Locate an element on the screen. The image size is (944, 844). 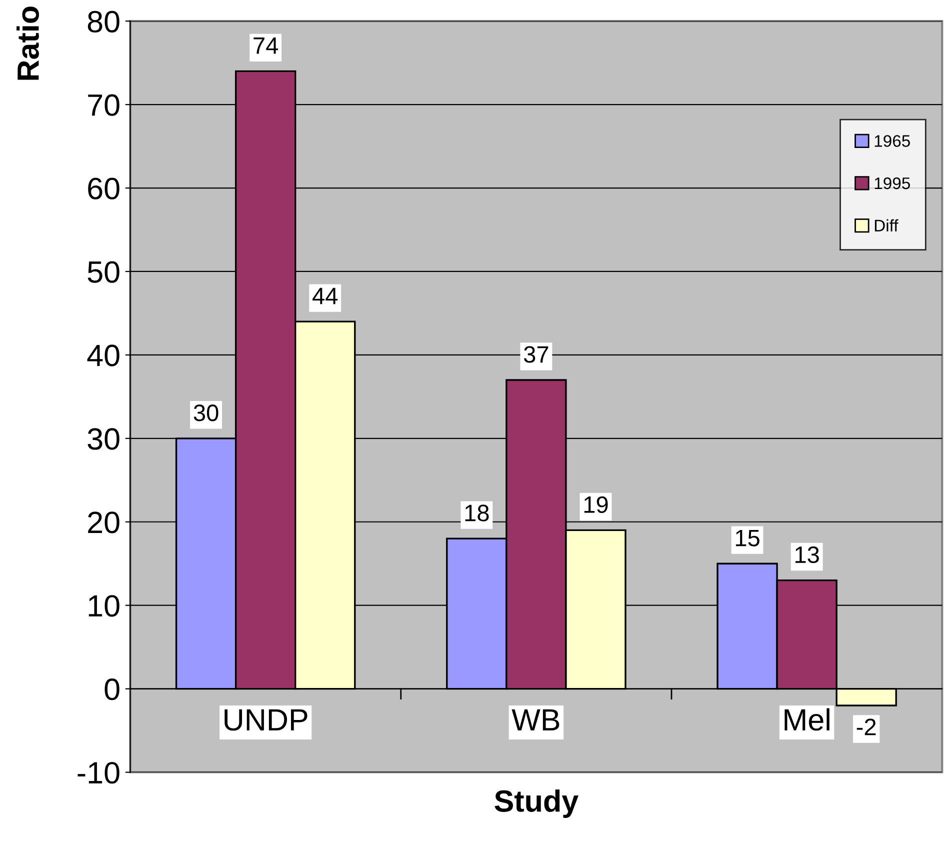
y-tick-label: 40 is located at coordinates (103, 355).